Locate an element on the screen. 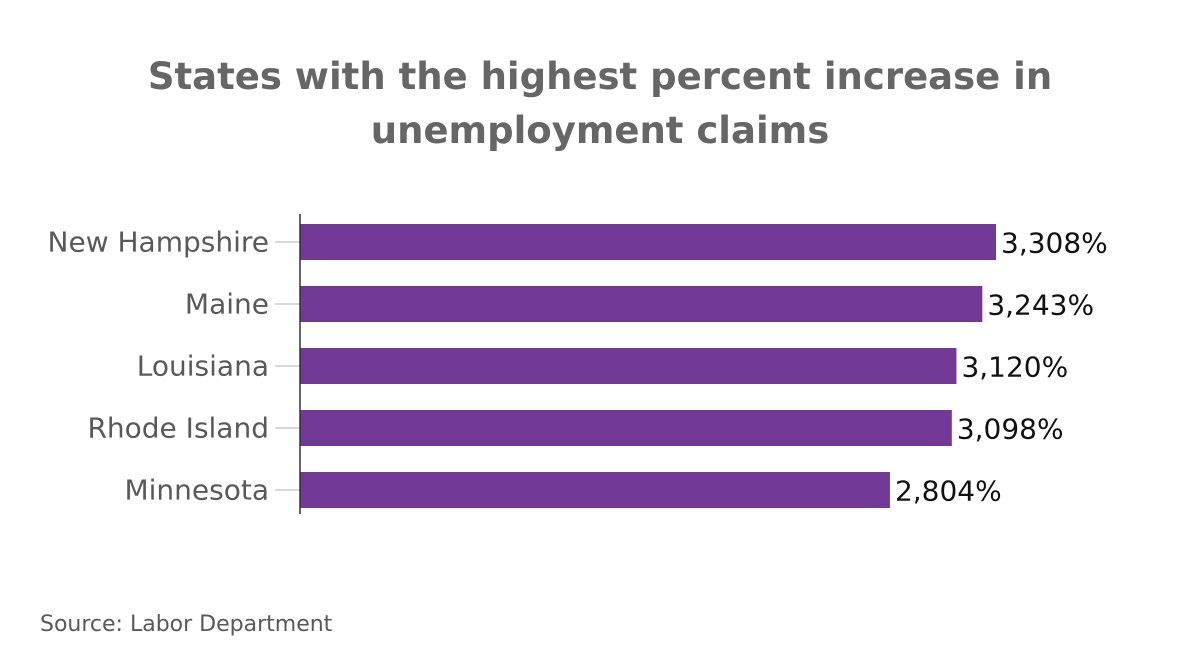  category-label: Rhode Island is located at coordinates (178, 428).